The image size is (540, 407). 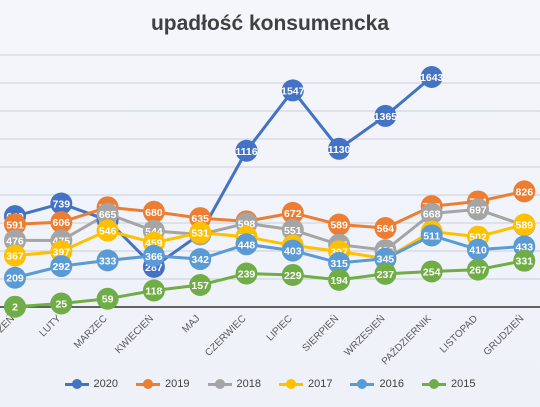 I want to click on data-label-2018: 665, so click(x=108, y=215).